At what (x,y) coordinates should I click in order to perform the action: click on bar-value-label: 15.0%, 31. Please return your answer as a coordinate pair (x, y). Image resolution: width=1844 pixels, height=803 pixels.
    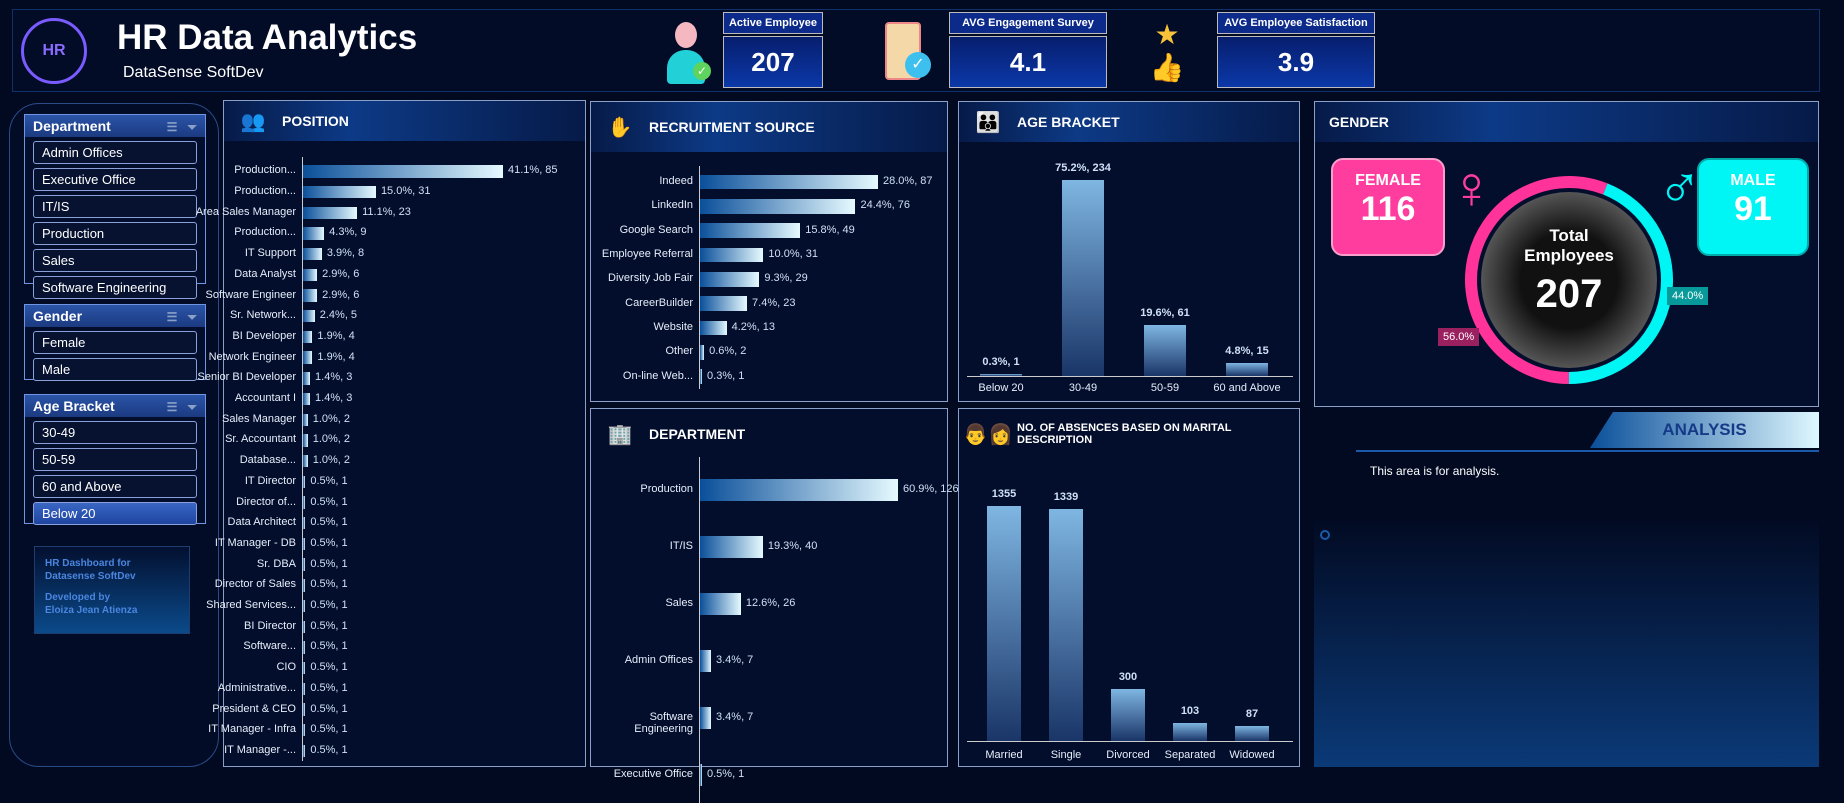
    Looking at the image, I should click on (405, 191).